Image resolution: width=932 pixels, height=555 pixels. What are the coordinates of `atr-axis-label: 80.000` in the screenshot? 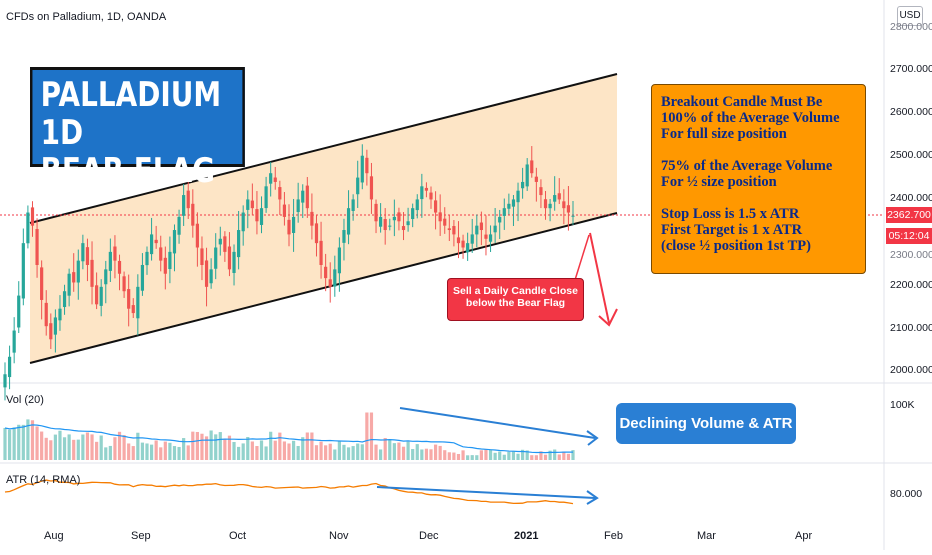 It's located at (906, 494).